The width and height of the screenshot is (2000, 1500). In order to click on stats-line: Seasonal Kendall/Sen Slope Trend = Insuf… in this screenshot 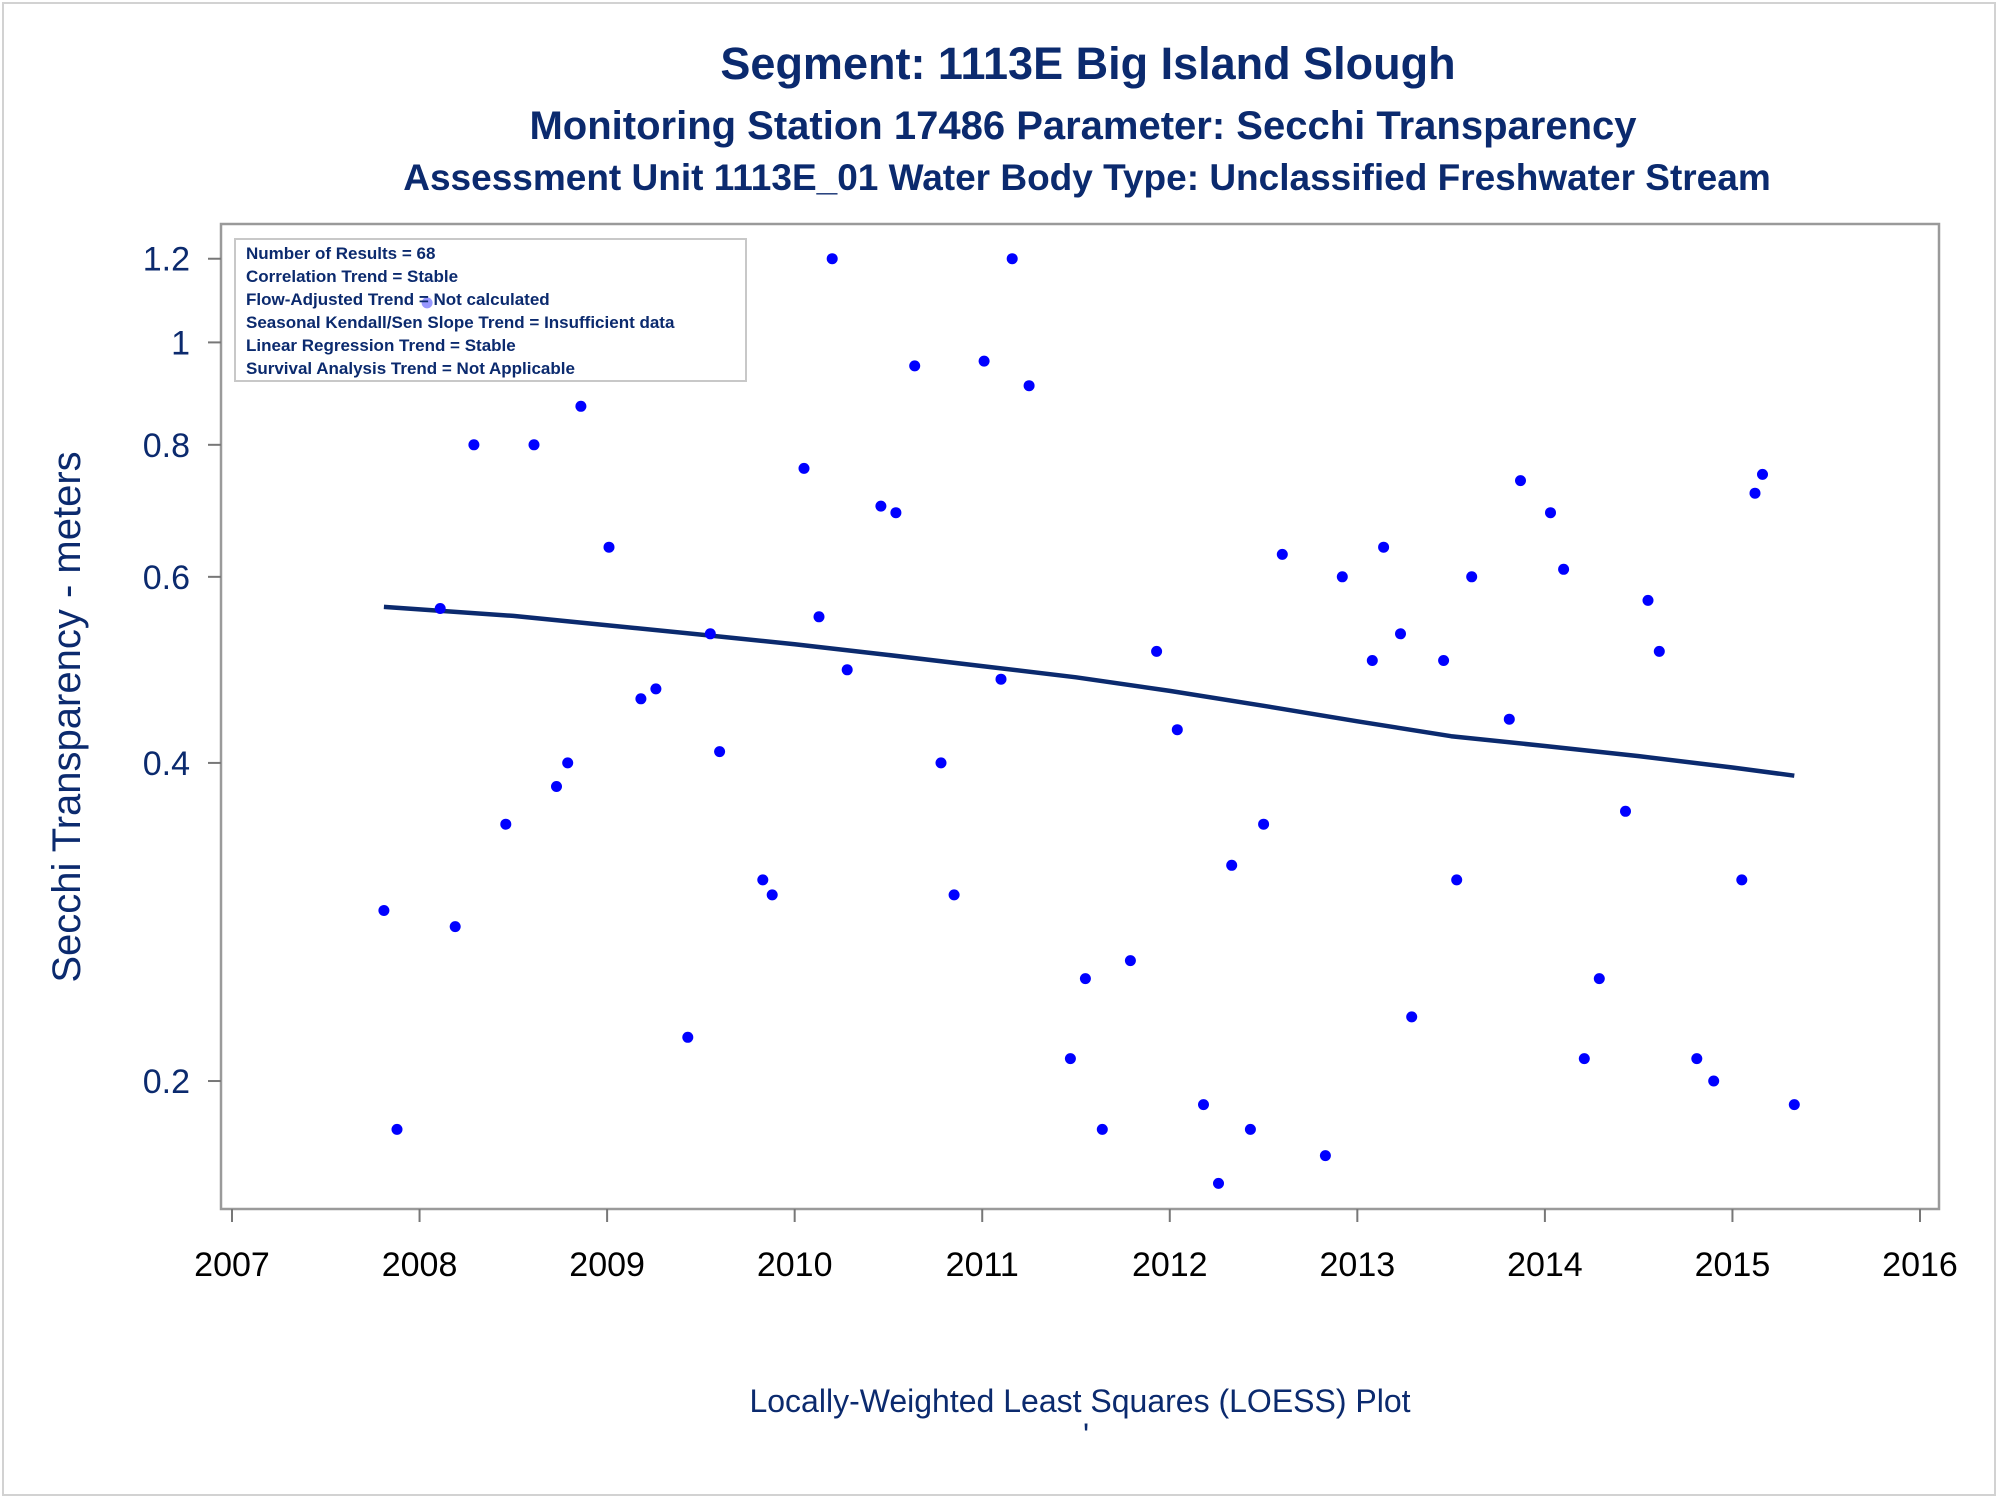, I will do `click(460, 322)`.